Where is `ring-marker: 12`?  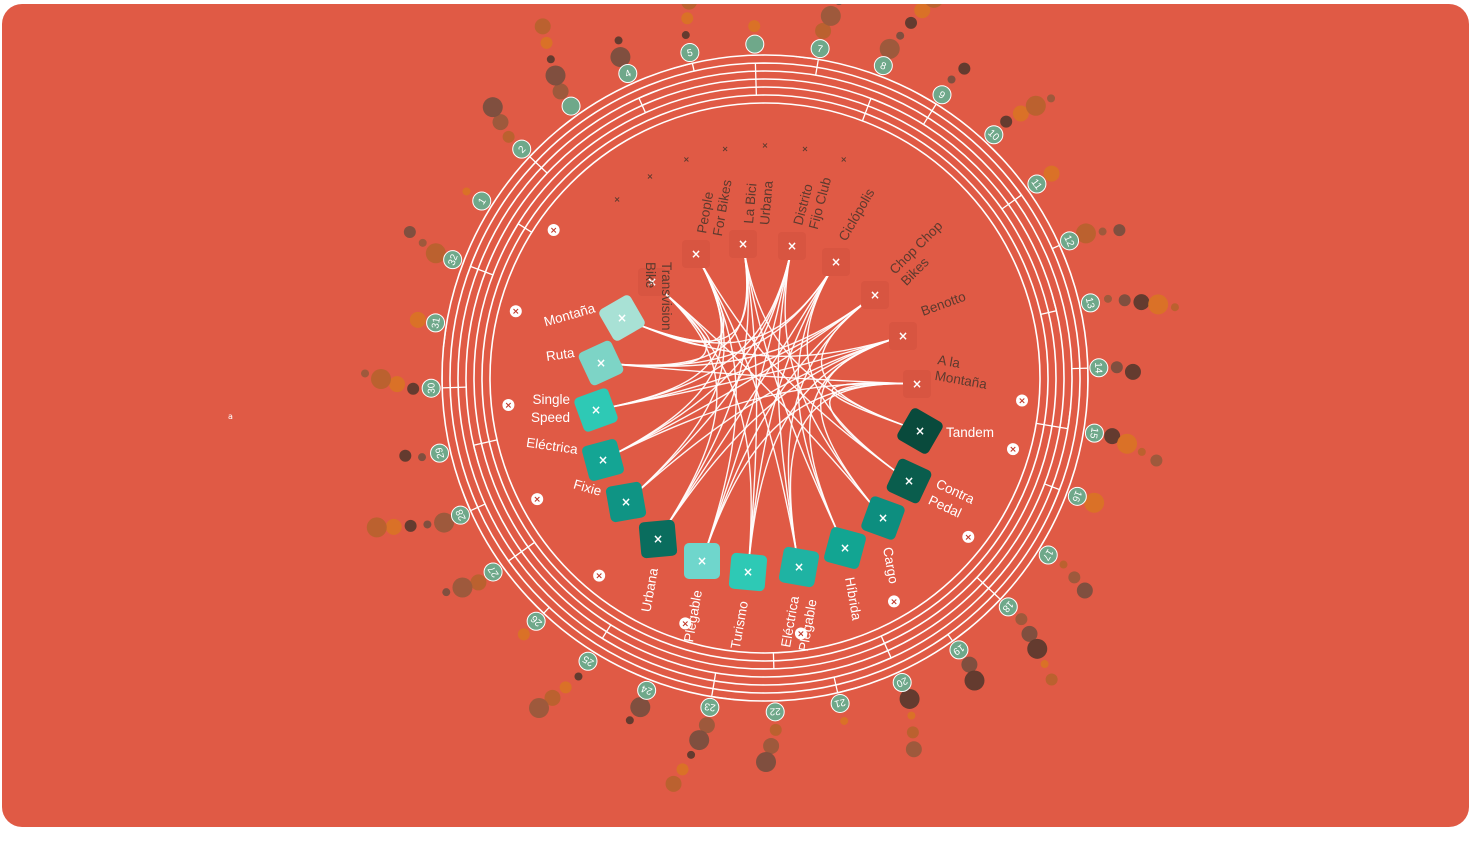 ring-marker: 12 is located at coordinates (1070, 241).